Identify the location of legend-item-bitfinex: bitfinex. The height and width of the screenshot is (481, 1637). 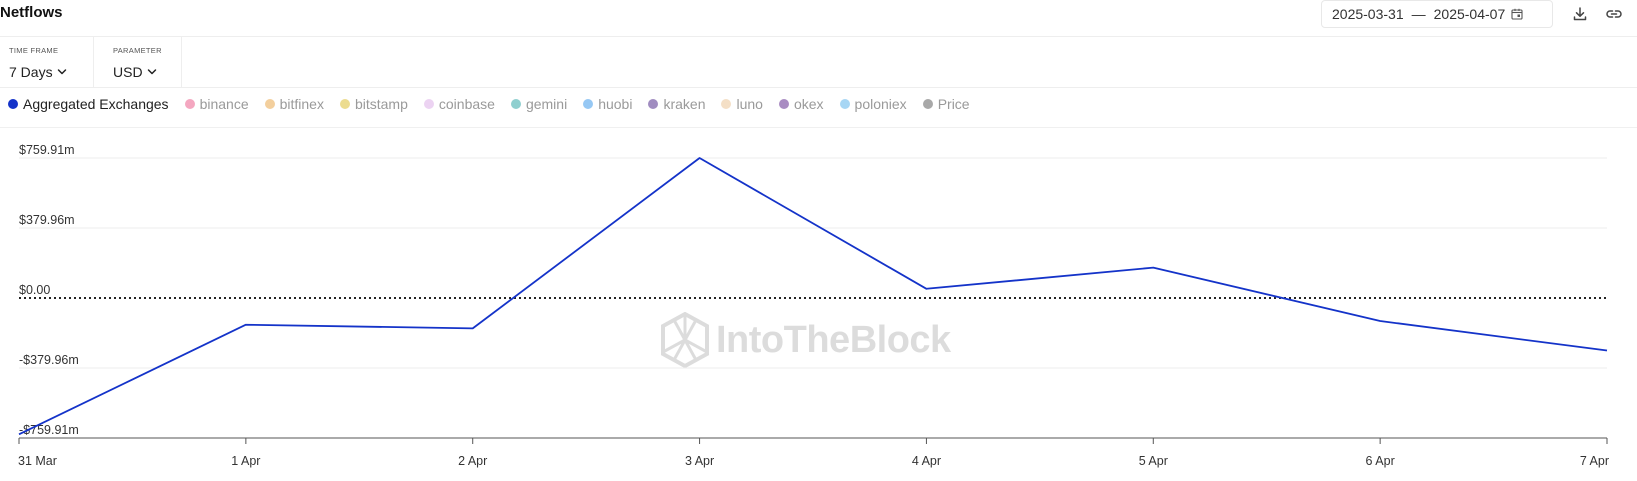
(294, 104).